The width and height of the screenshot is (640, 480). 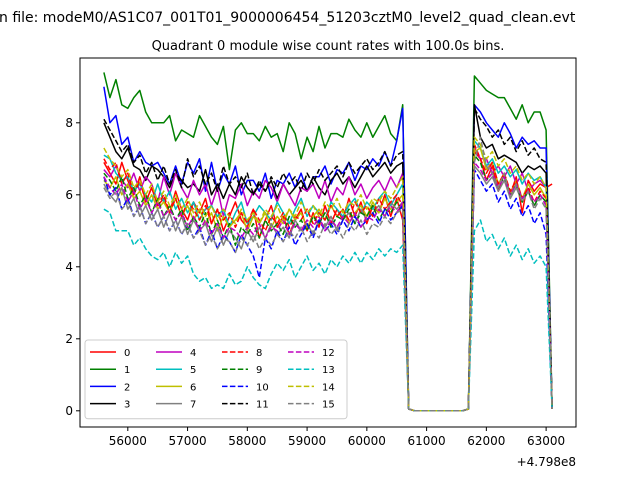 I want to click on x-tick-label: 56000, so click(x=128, y=441).